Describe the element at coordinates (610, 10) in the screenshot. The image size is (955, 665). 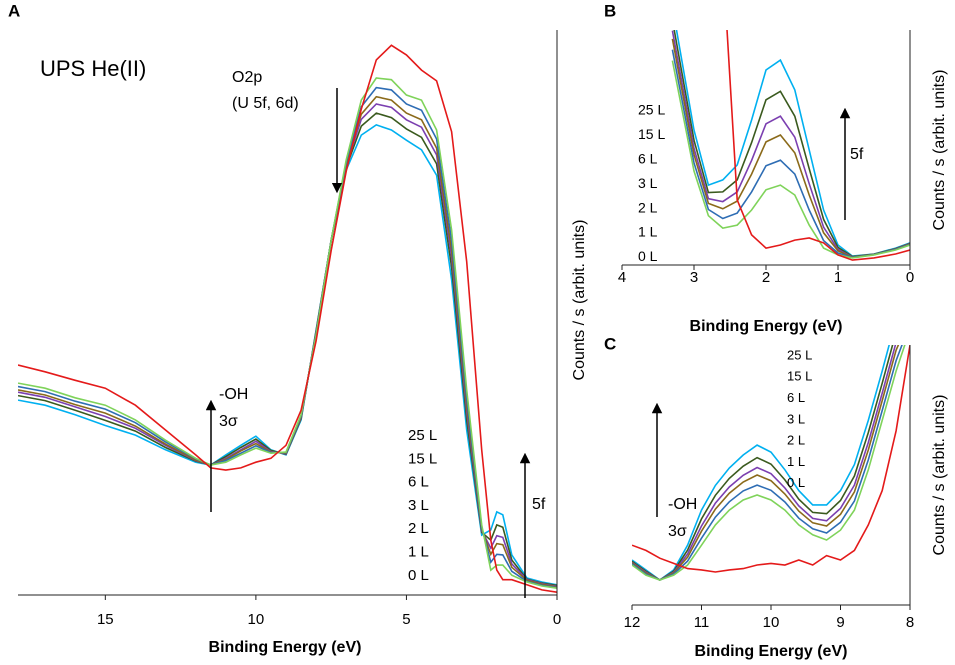
I see `panel-label: B` at that location.